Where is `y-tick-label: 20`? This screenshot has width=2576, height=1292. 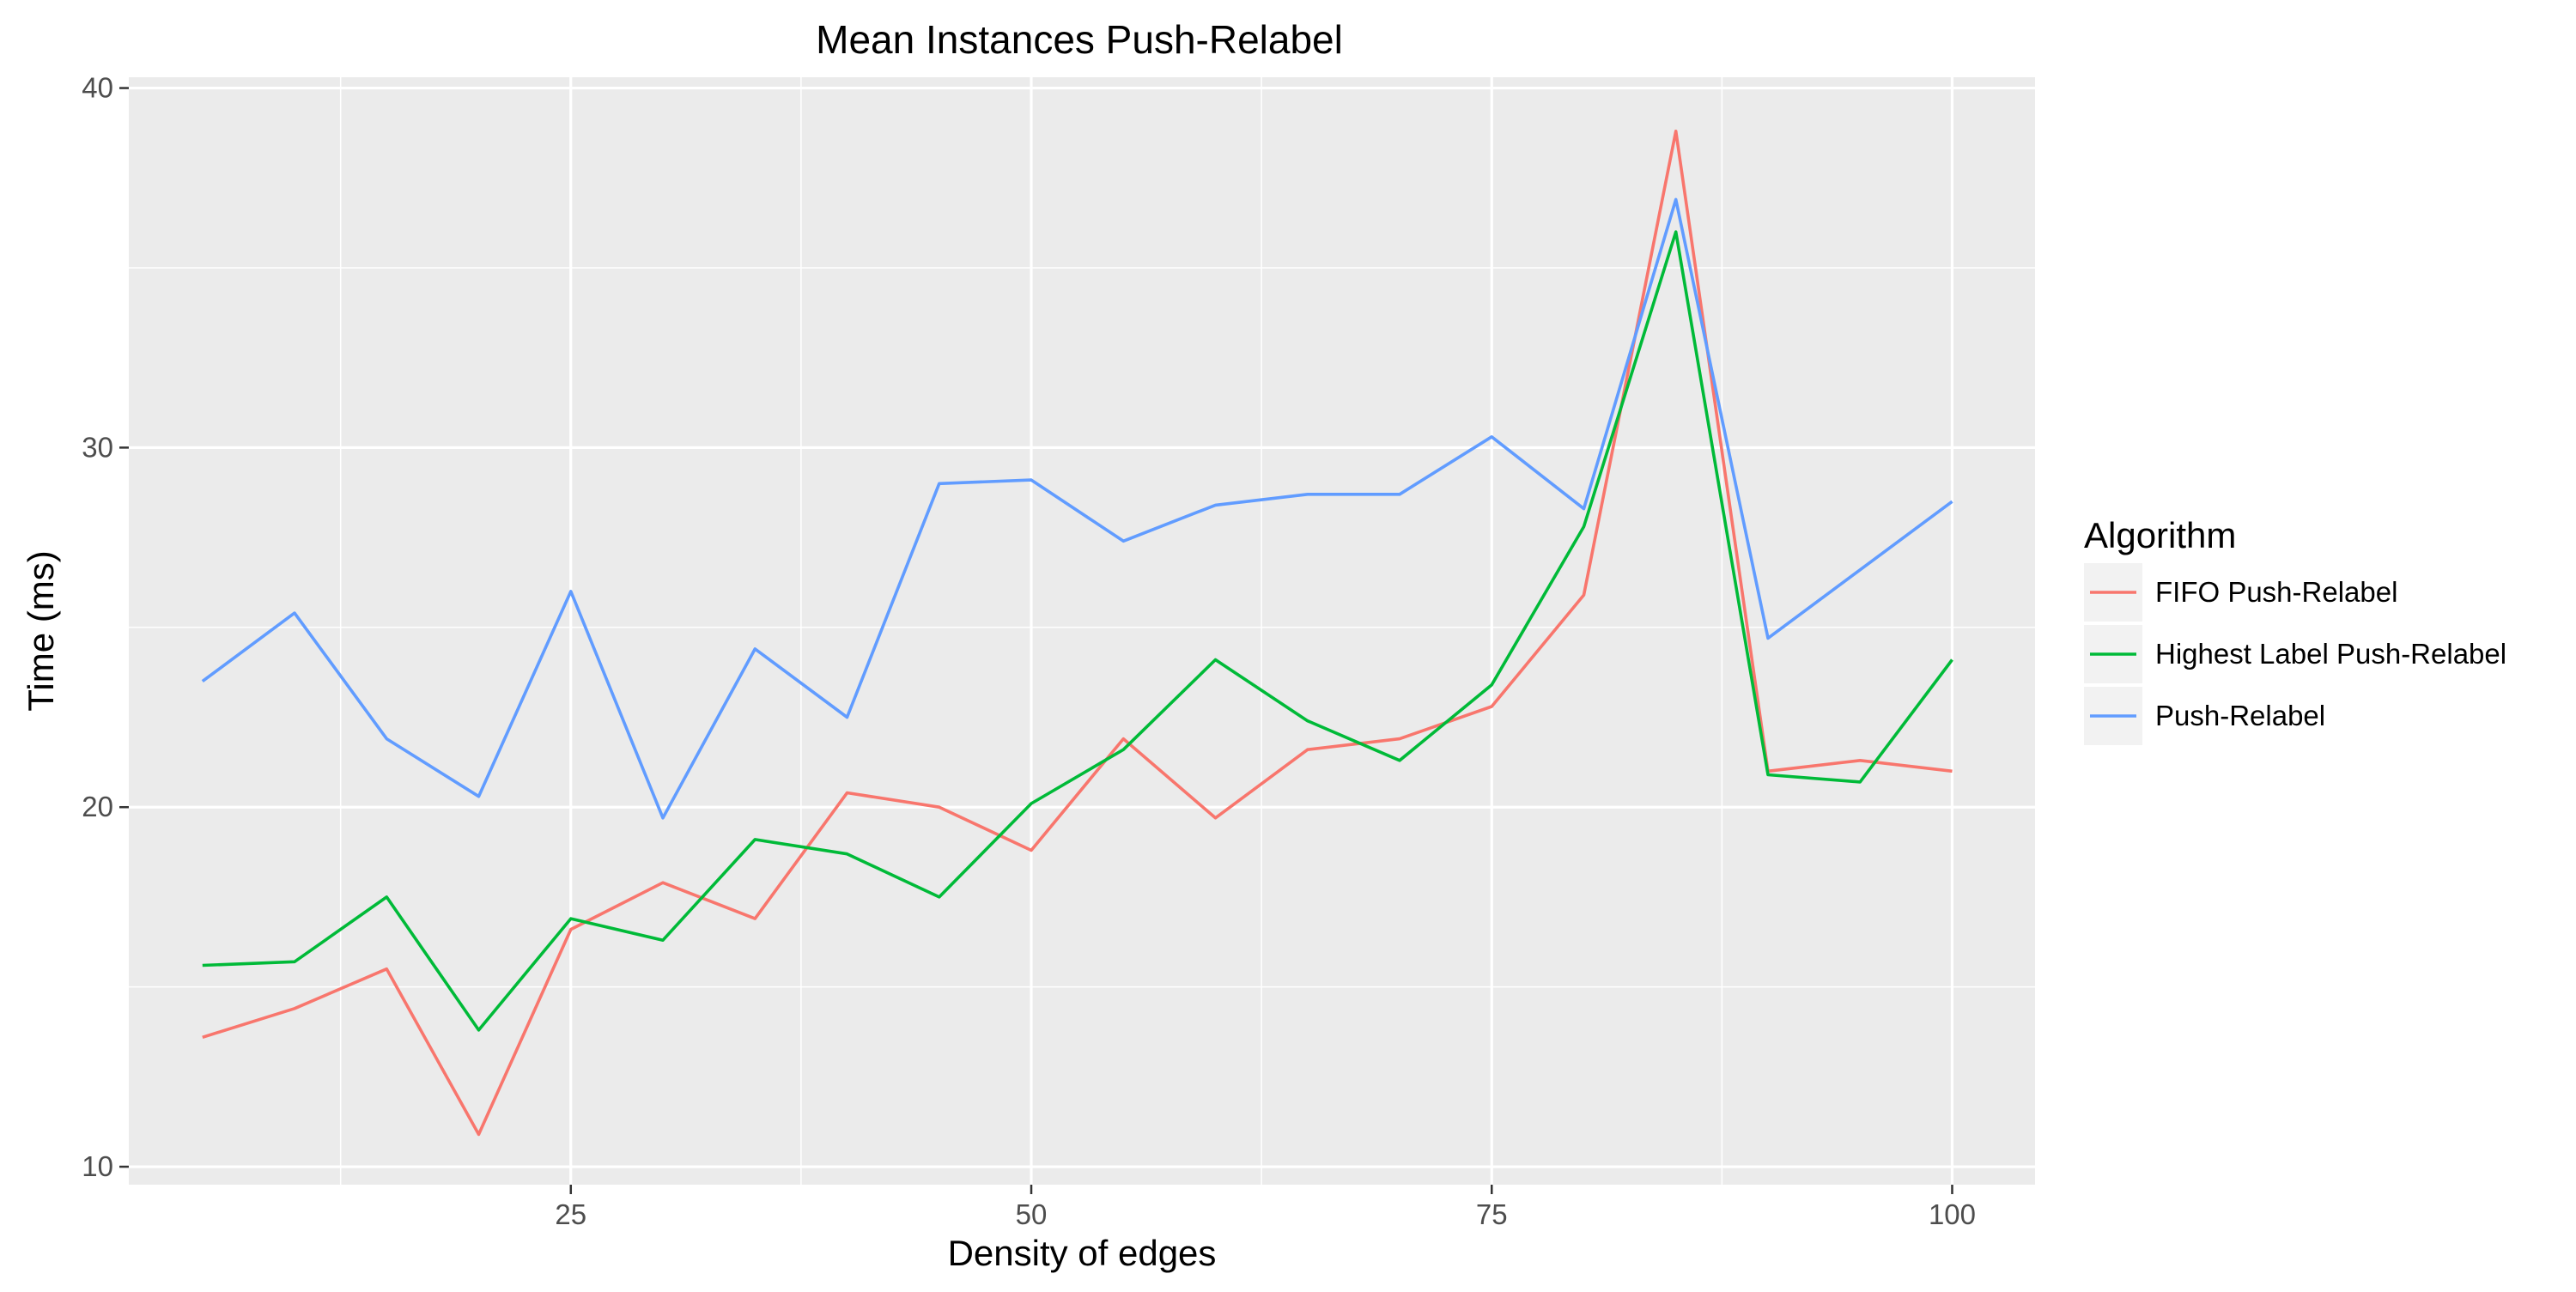 y-tick-label: 20 is located at coordinates (98, 806).